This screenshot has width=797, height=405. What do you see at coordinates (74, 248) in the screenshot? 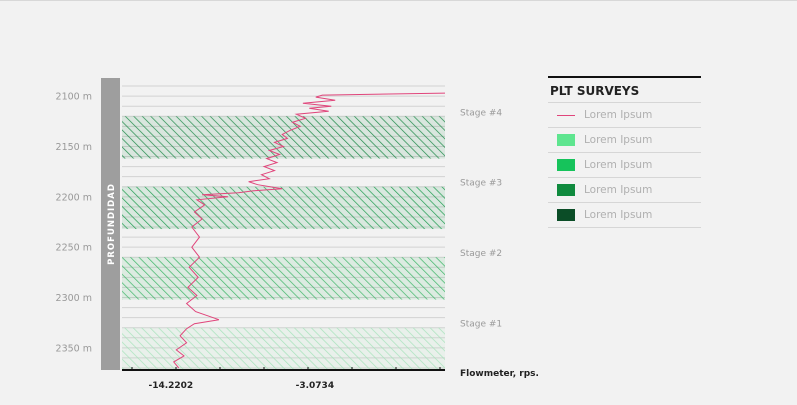
I see `y-tick-label: 2250 m` at bounding box center [74, 248].